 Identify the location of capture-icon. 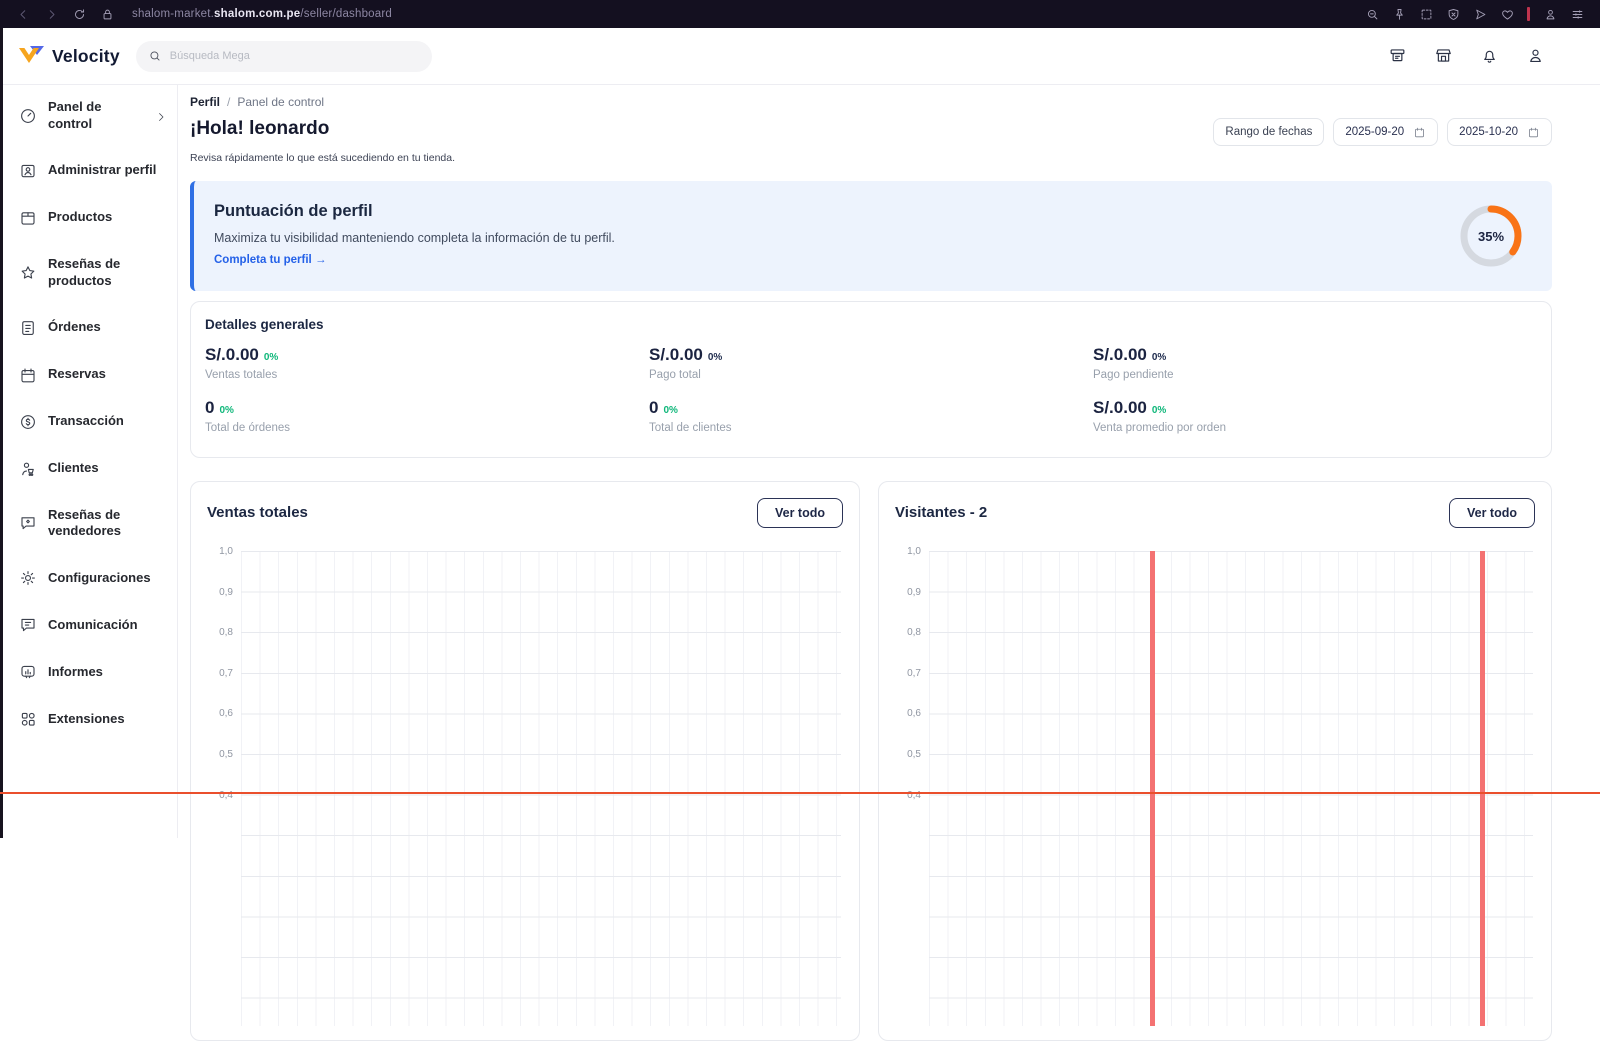
(1426, 14).